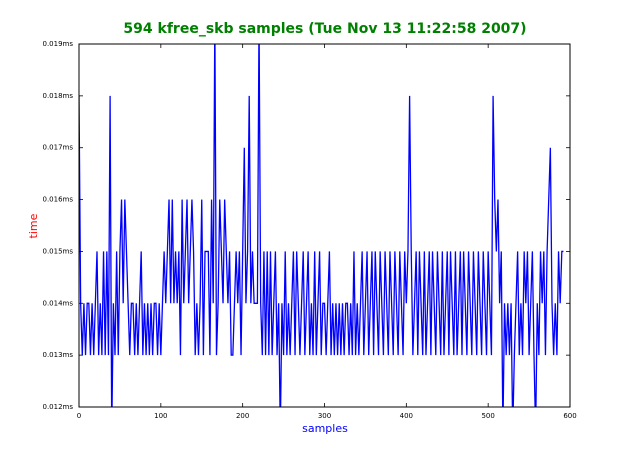 The height and width of the screenshot is (453, 633). Describe the element at coordinates (160, 416) in the screenshot. I see `x-tick-label: 100` at that location.